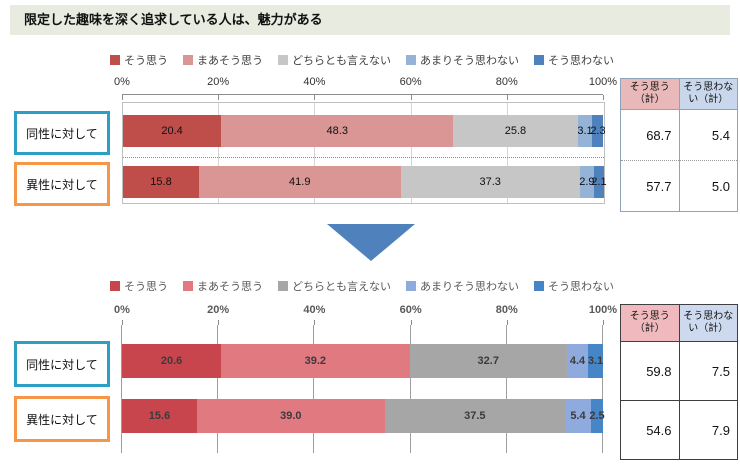 Image resolution: width=740 pixels, height=474 pixels. I want to click on bar-value-label: 2.3, so click(598, 131).